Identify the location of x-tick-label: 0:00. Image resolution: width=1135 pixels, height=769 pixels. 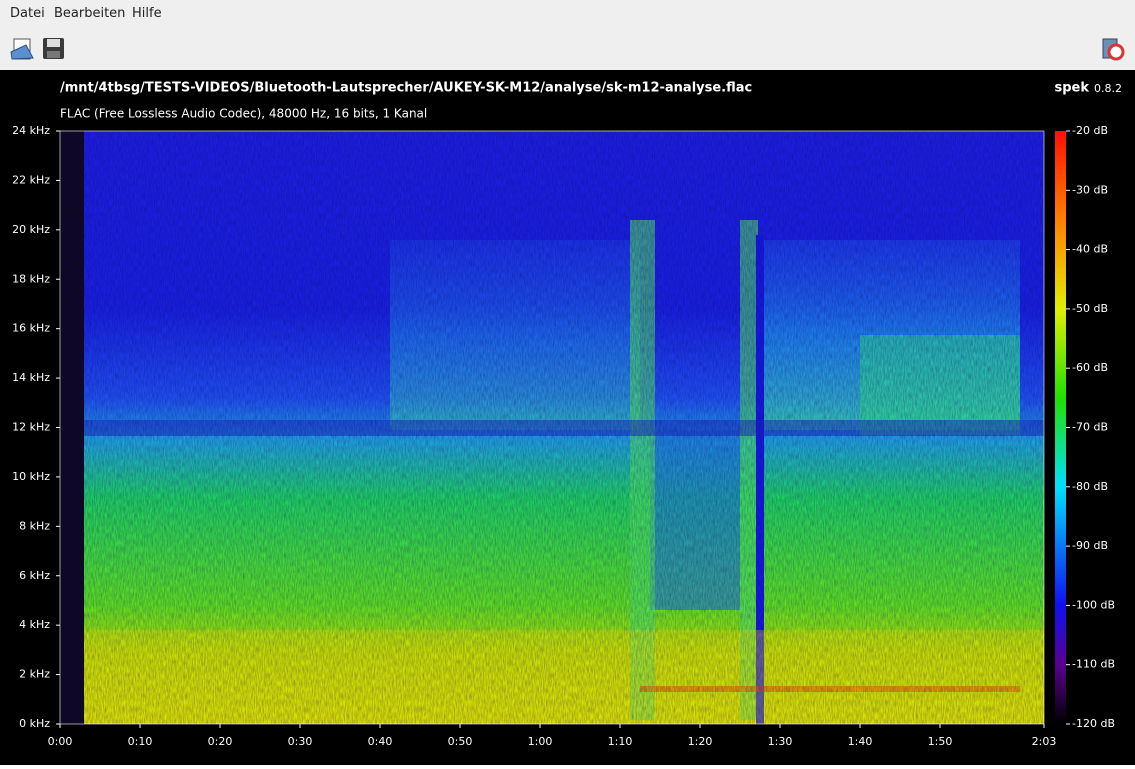
(60, 741).